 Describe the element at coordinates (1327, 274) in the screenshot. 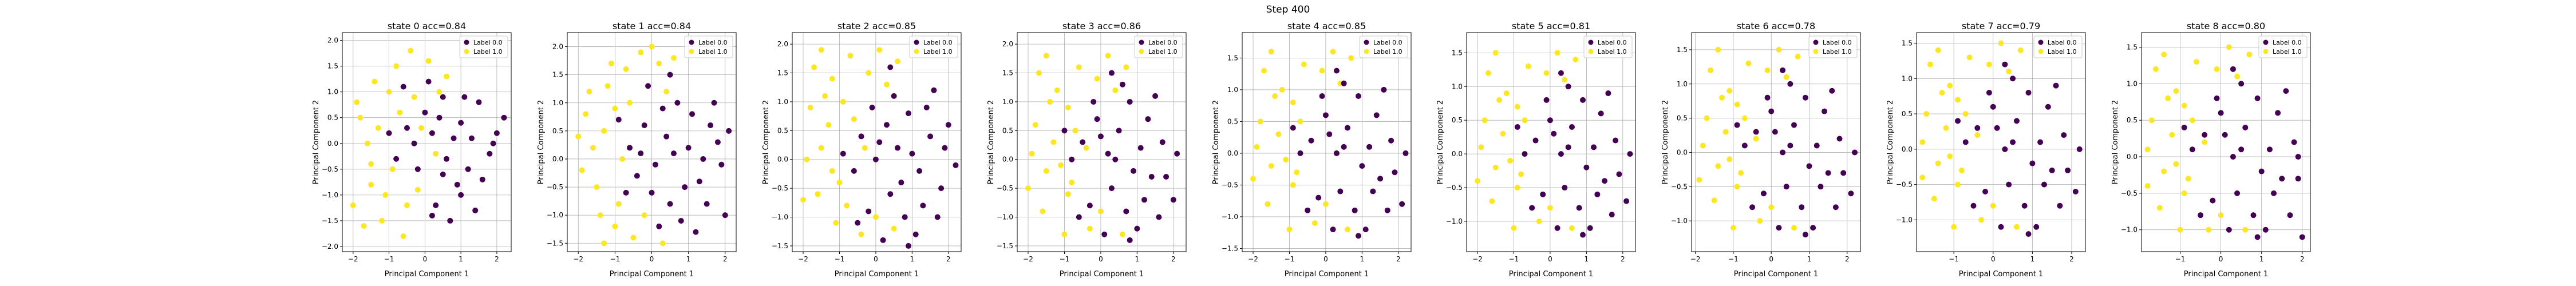

I see `x-axis-label: Principal Component 1` at that location.